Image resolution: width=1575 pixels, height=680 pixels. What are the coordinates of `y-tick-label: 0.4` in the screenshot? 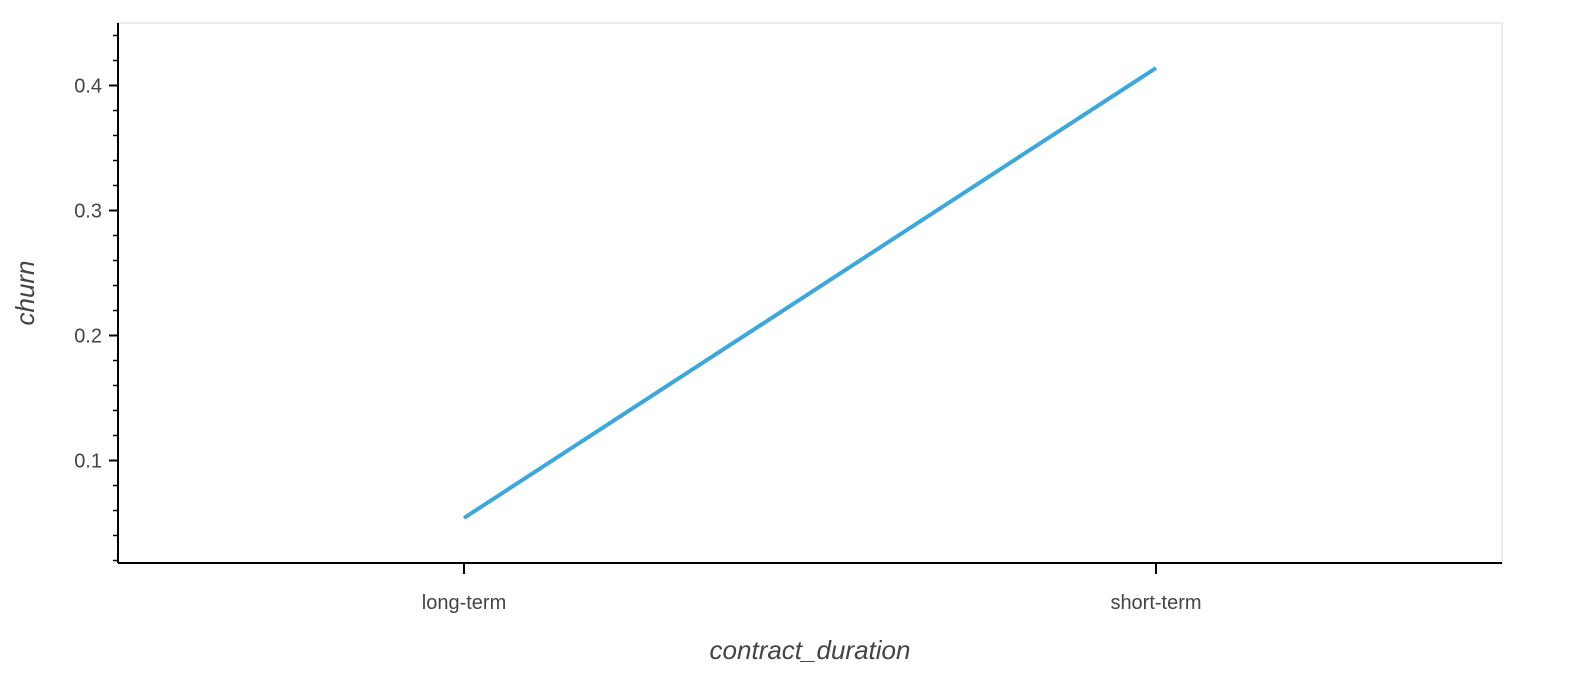 It's located at (88, 87).